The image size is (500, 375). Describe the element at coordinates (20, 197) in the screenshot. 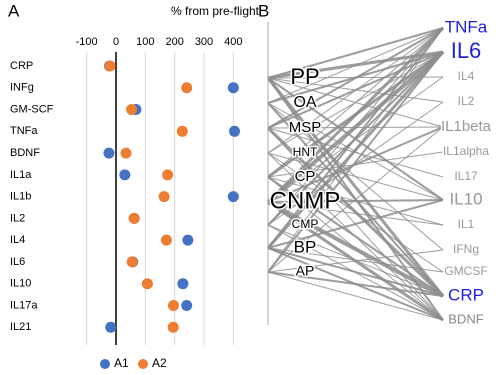

I see `category-label: IL1b` at that location.